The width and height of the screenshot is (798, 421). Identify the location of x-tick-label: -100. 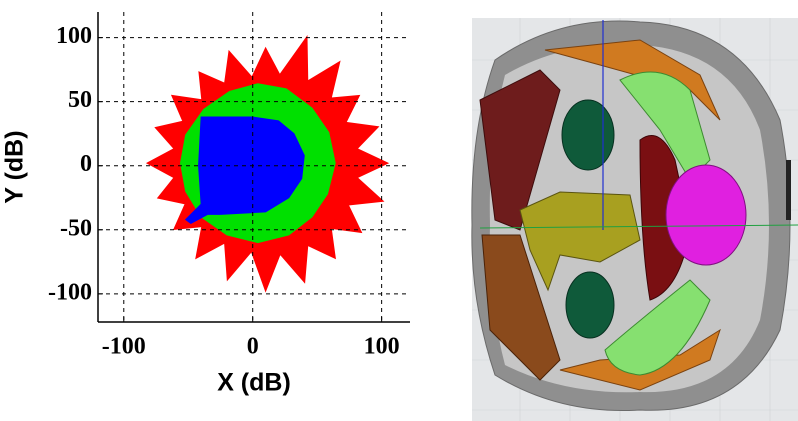
(124, 347).